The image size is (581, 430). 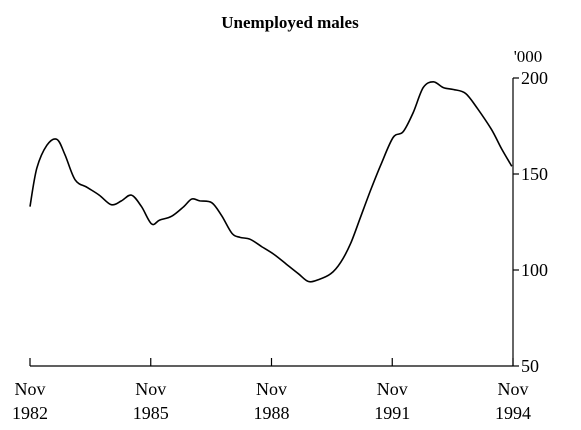 What do you see at coordinates (513, 413) in the screenshot?
I see `x-tick-label-year: 1994` at bounding box center [513, 413].